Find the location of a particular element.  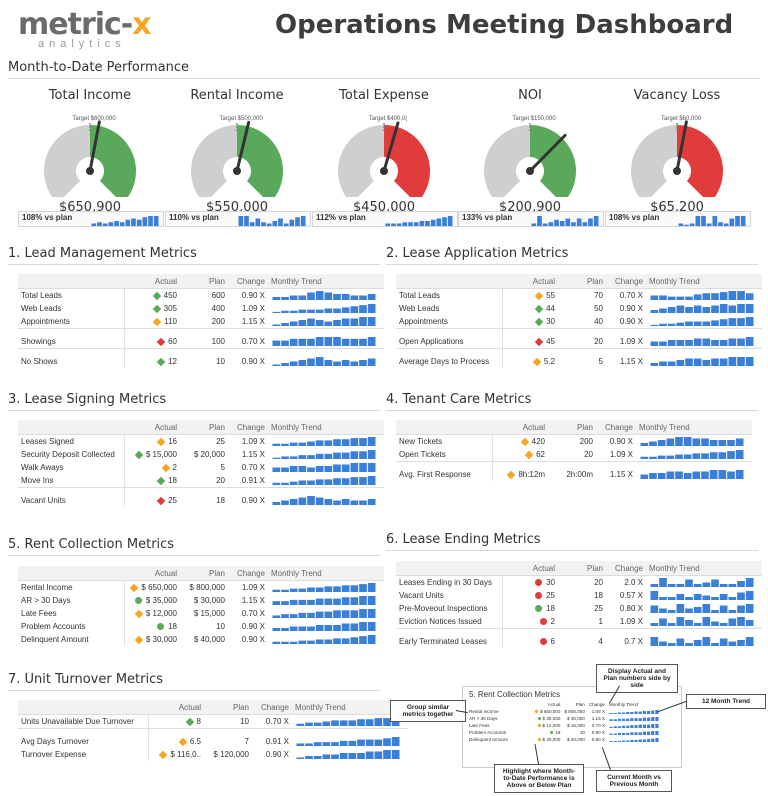

table-row: Turnover Expense $ 116,0.. $ 120,000 0.90 X is located at coordinates (213, 754).